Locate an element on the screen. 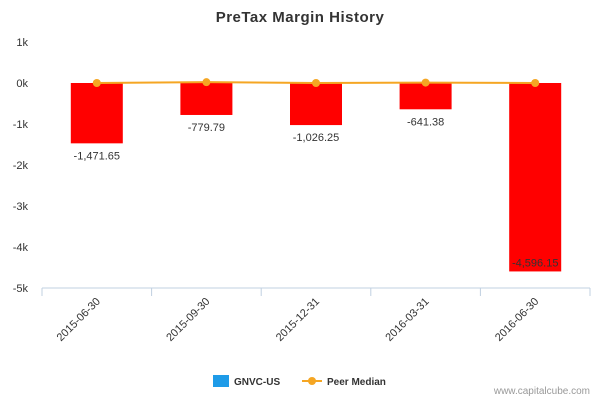 Image resolution: width=600 pixels, height=400 pixels. legend-swatch-marker is located at coordinates (312, 381).